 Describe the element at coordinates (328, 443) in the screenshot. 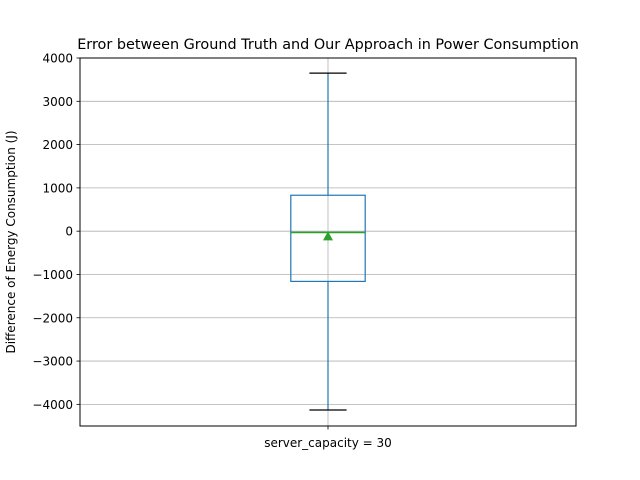

I see `x-tick-label: server_capacity = 30` at that location.